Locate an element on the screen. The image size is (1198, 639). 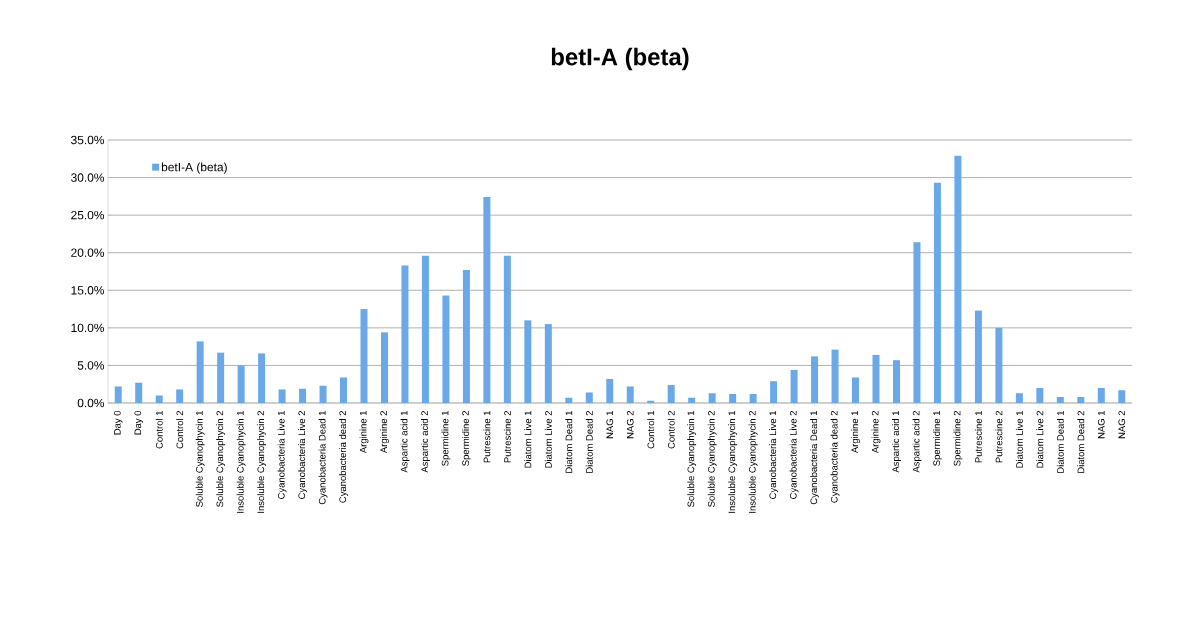
chart-title: betI-A (beta) is located at coordinates (620, 59).